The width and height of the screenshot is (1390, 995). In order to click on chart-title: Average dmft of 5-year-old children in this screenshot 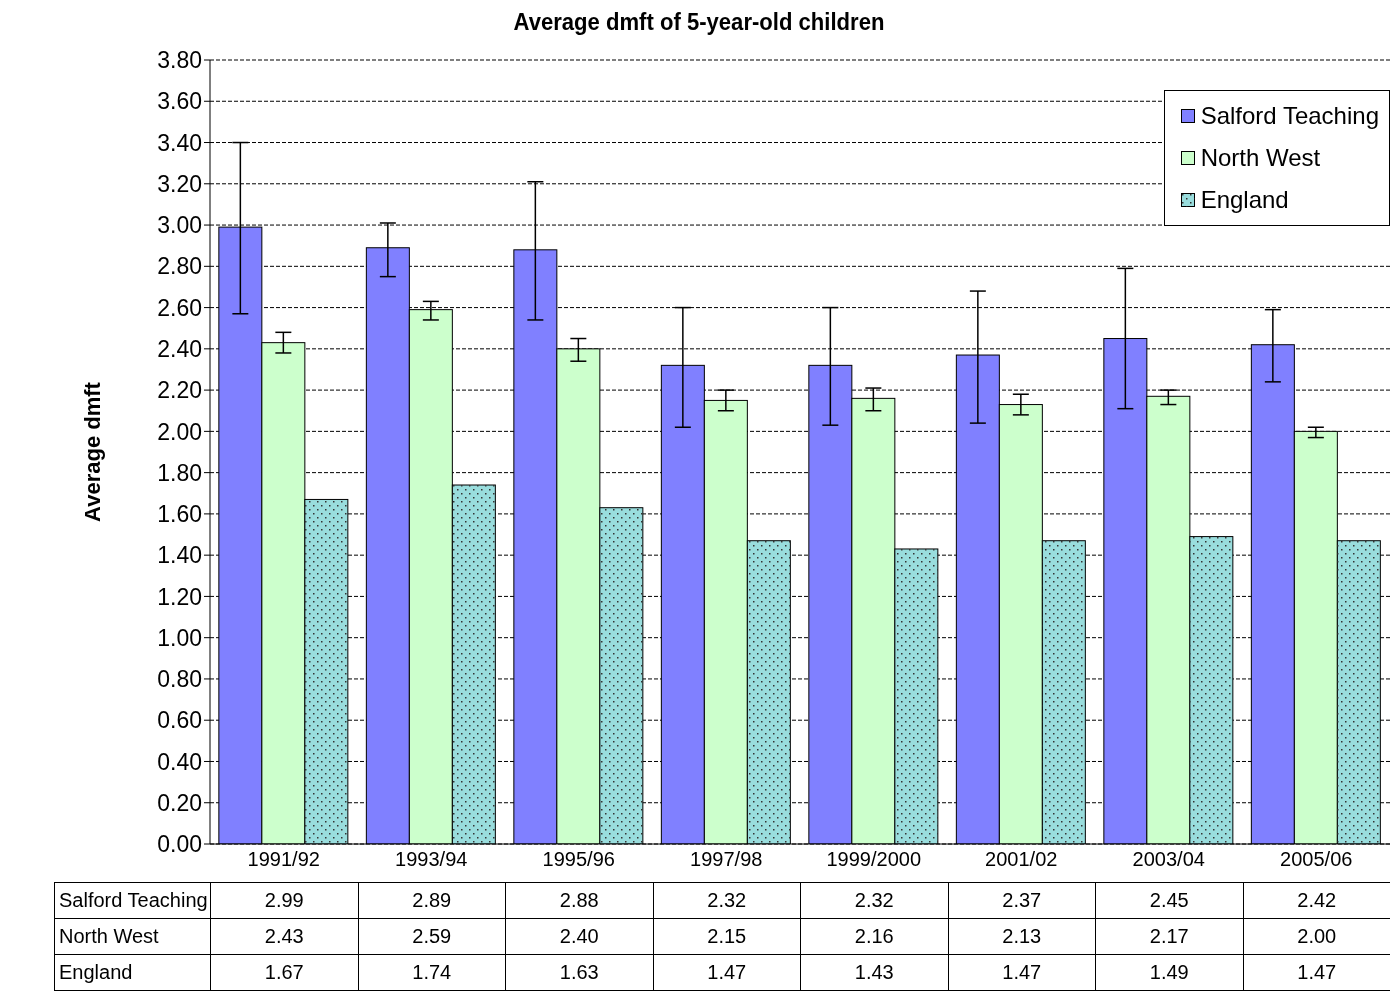, I will do `click(699, 22)`.